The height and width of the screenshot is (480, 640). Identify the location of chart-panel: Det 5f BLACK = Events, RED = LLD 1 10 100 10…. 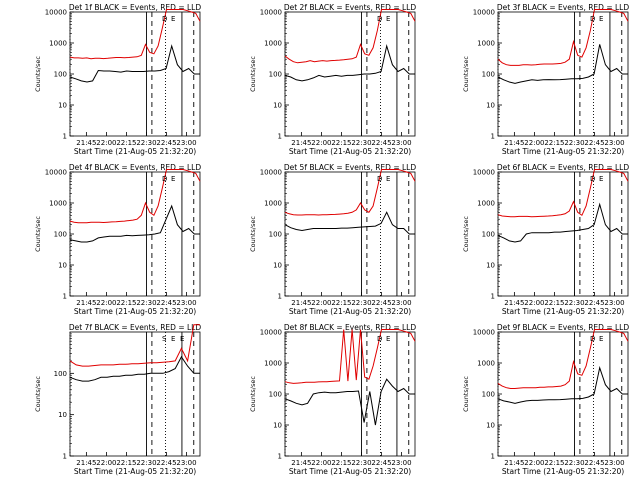
(332, 239).